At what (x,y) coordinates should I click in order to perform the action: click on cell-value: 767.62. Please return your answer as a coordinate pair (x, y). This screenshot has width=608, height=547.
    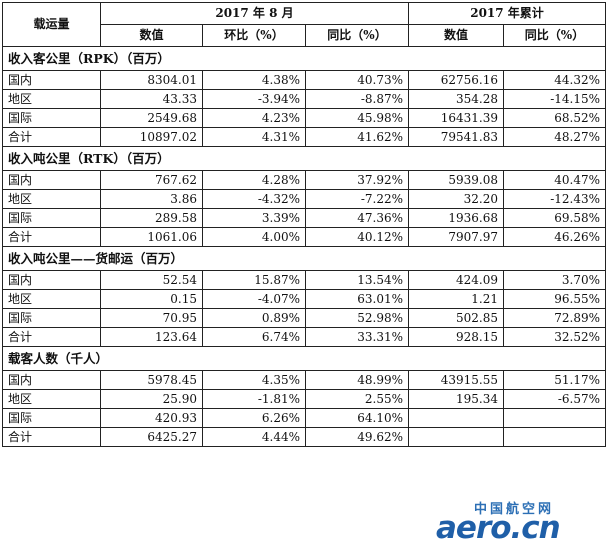
    Looking at the image, I should click on (151, 180).